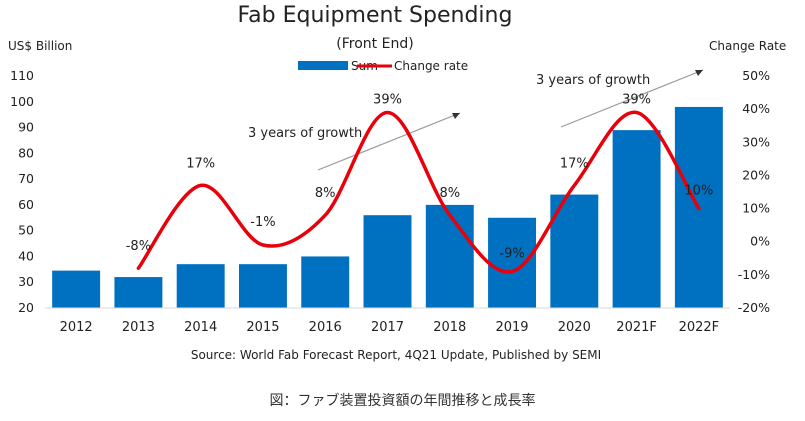 The image size is (805, 421). Describe the element at coordinates (22, 101) in the screenshot. I see `left-tick-label: 100` at that location.